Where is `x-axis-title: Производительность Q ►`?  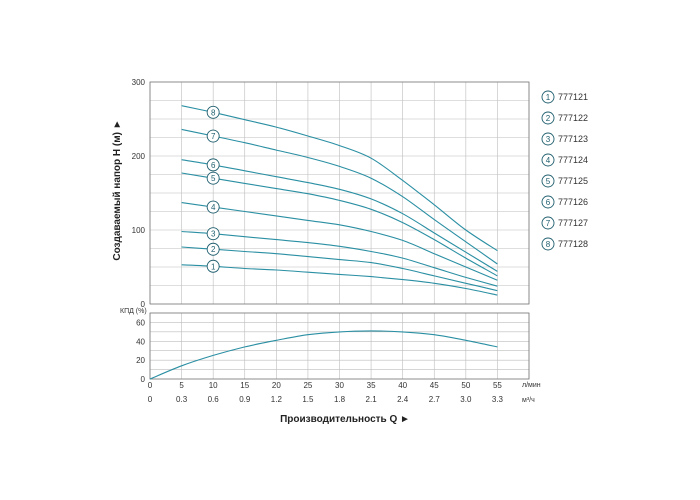 x-axis-title: Производительность Q ► is located at coordinates (345, 419).